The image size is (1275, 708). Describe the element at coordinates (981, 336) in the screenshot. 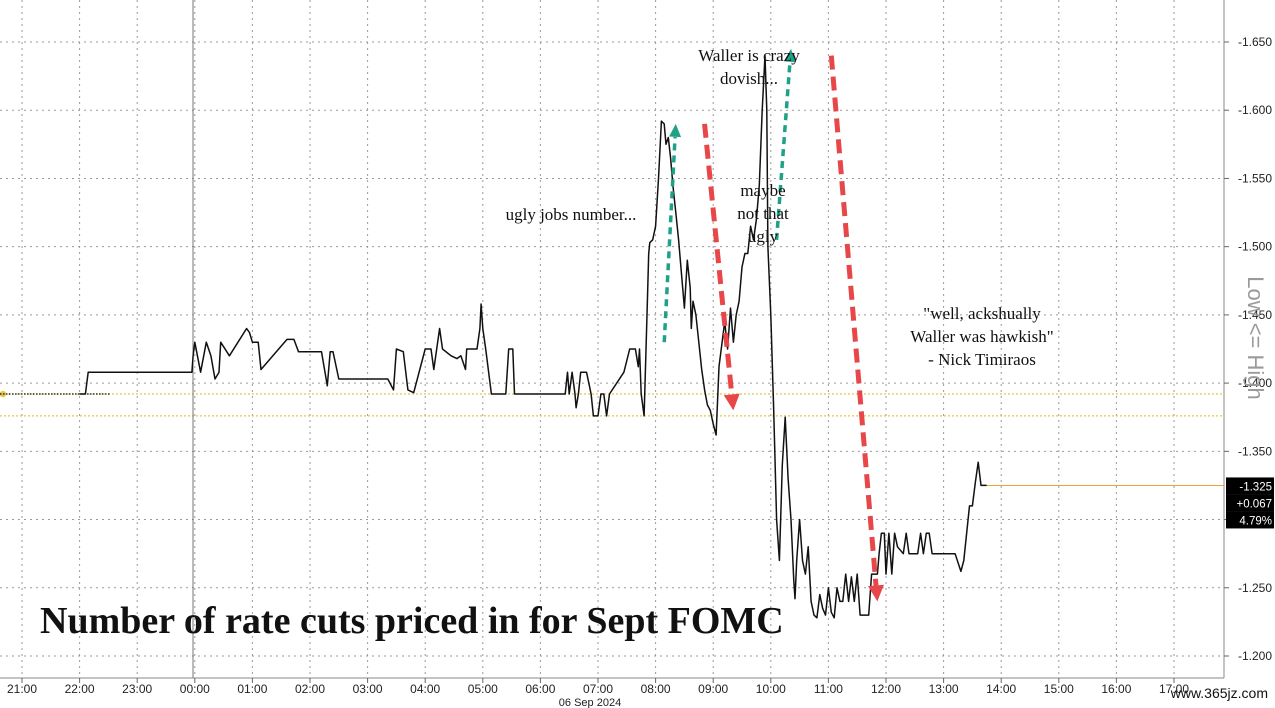

I see `annotation-text: Waller was hawkish"` at that location.